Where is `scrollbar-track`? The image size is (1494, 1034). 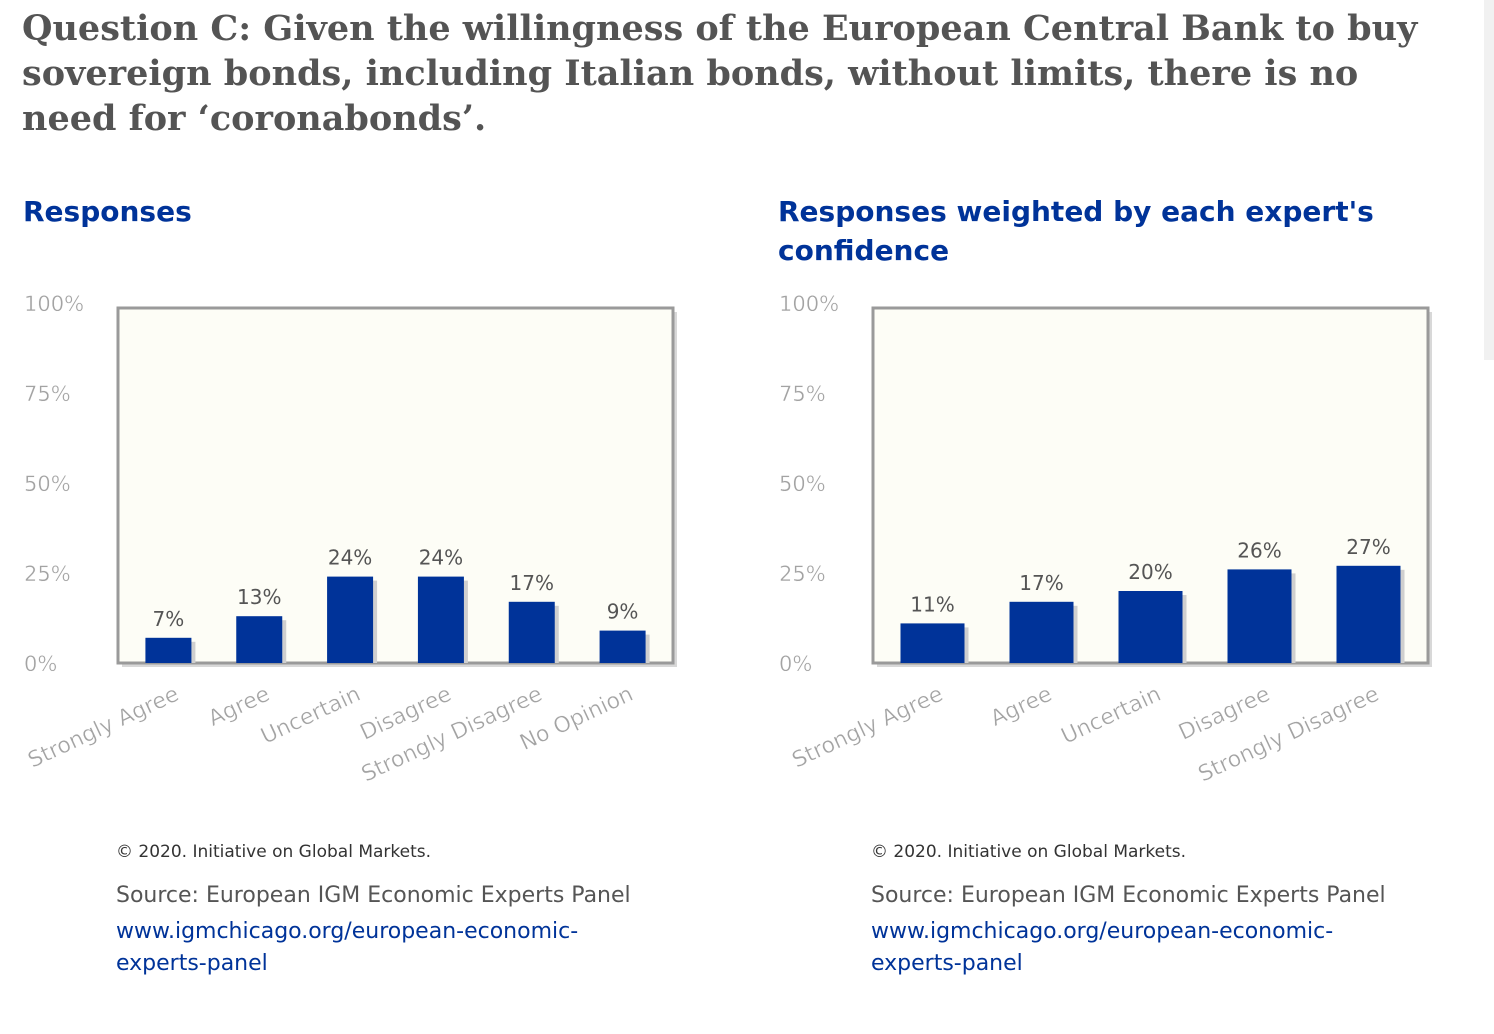
scrollbar-track is located at coordinates (1489, 180).